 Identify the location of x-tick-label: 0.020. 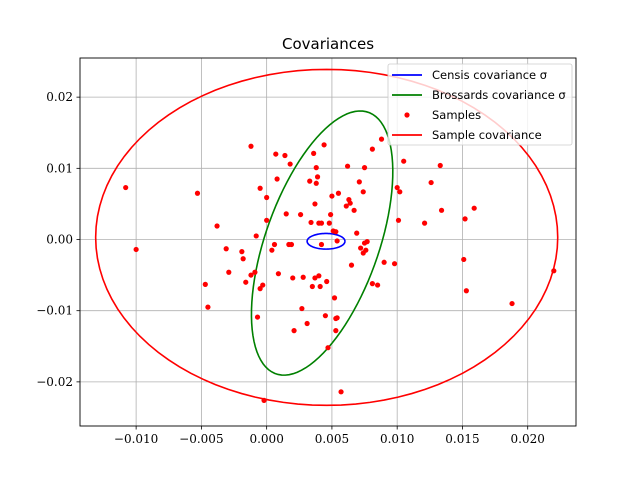
(528, 439).